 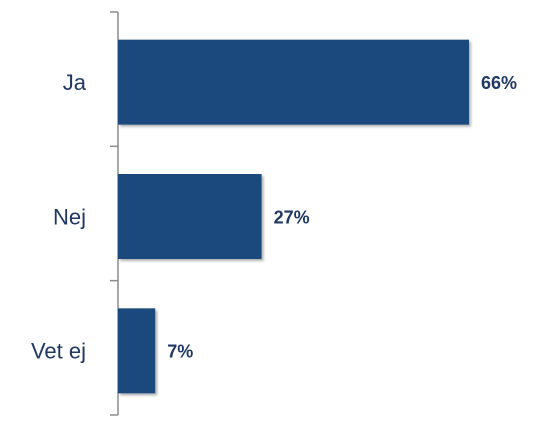 I want to click on value-label: 27%, so click(x=292, y=217).